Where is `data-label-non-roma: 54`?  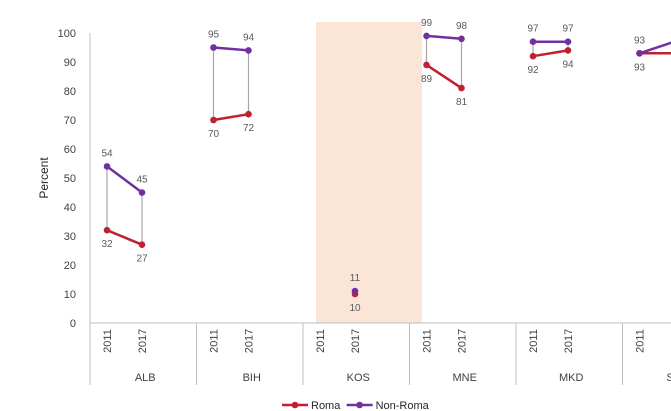
data-label-non-roma: 54 is located at coordinates (107, 153).